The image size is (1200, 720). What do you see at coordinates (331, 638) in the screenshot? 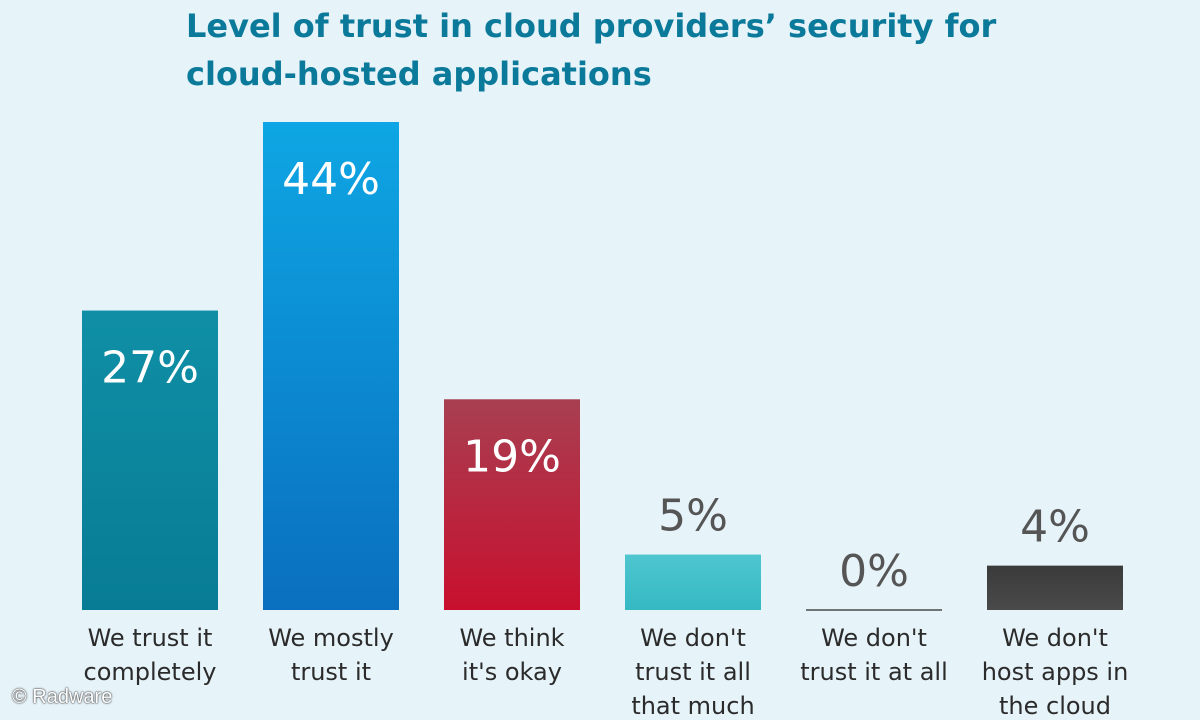
I see `category-label-line: We mostly` at bounding box center [331, 638].